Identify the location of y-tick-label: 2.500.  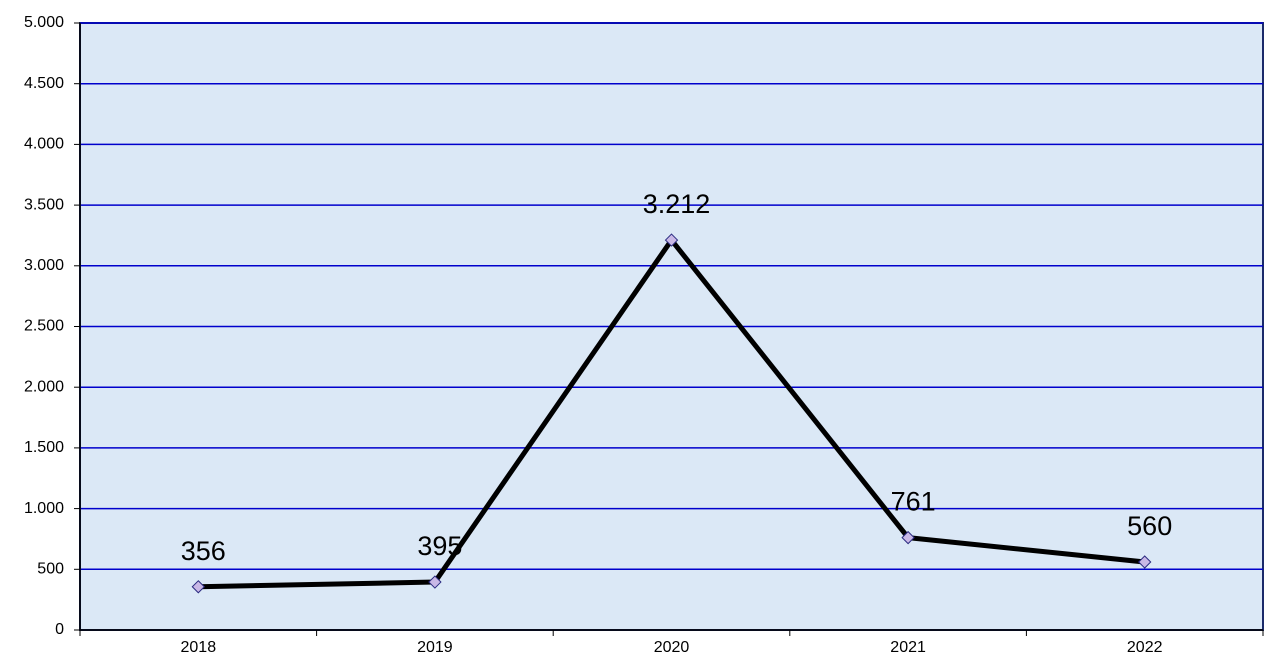
(44, 326).